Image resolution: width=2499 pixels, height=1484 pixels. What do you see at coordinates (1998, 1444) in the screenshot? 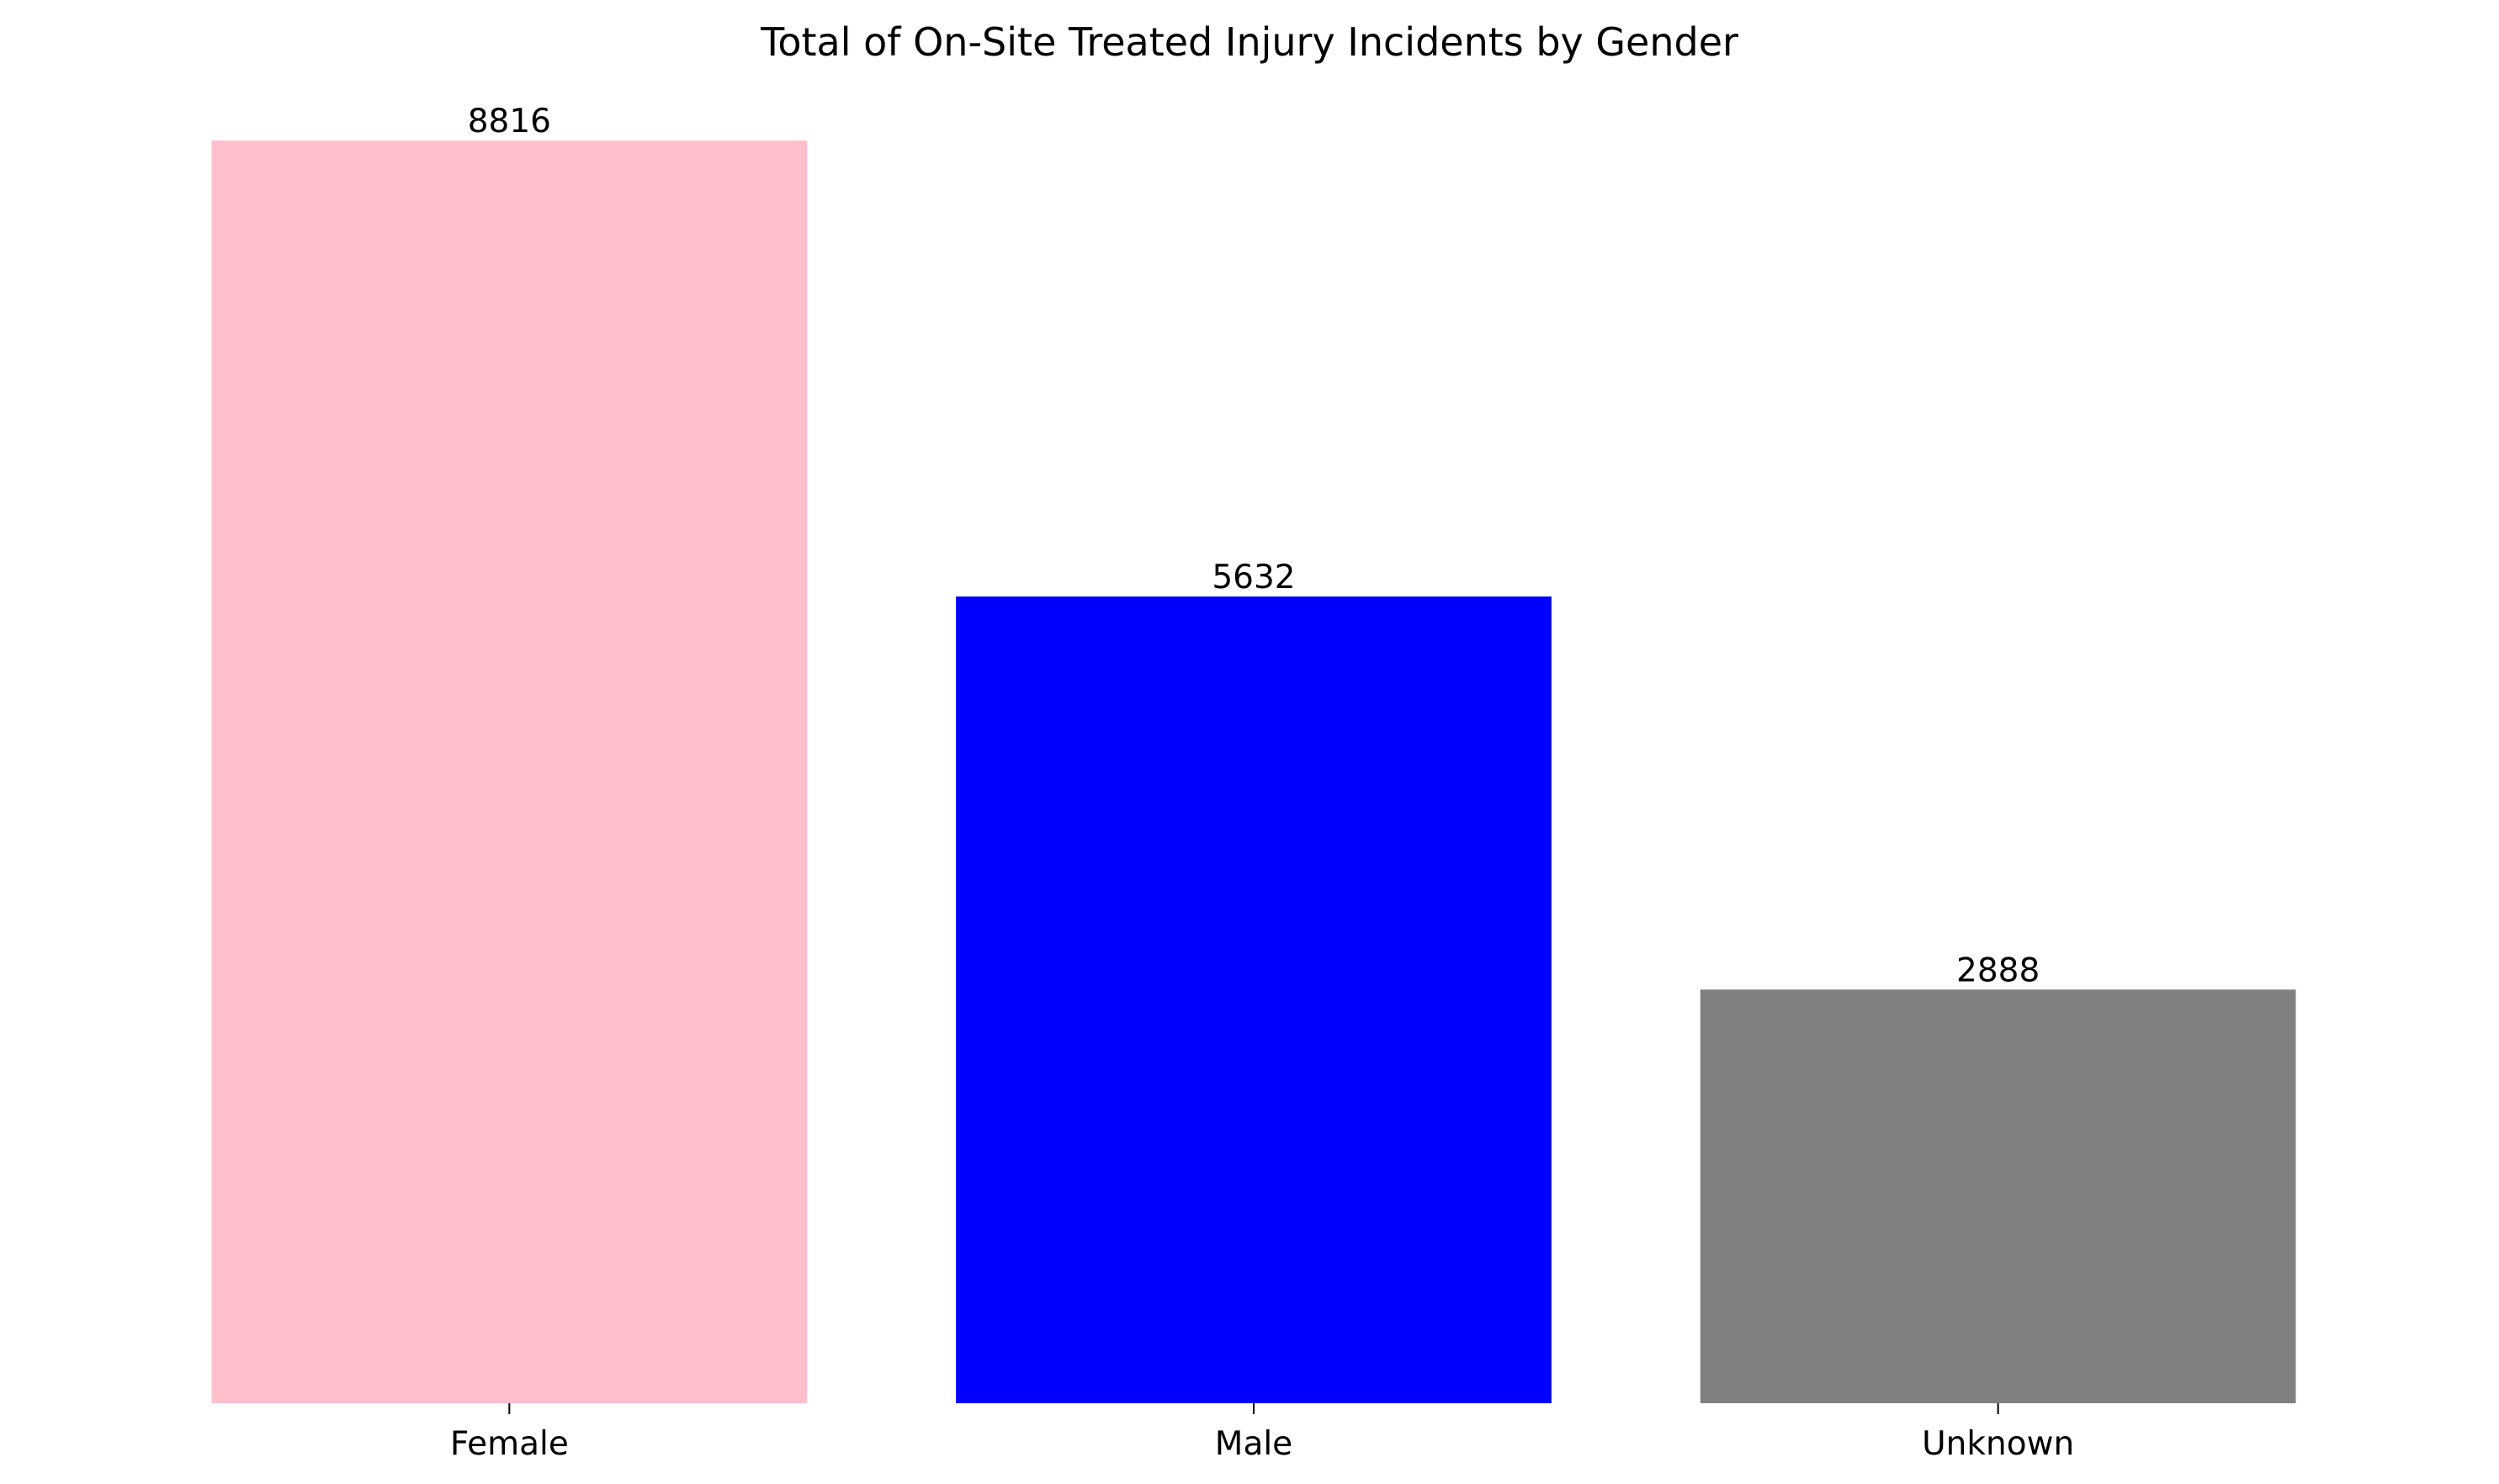
I see `x-tick-label-unknown: Unknown` at bounding box center [1998, 1444].